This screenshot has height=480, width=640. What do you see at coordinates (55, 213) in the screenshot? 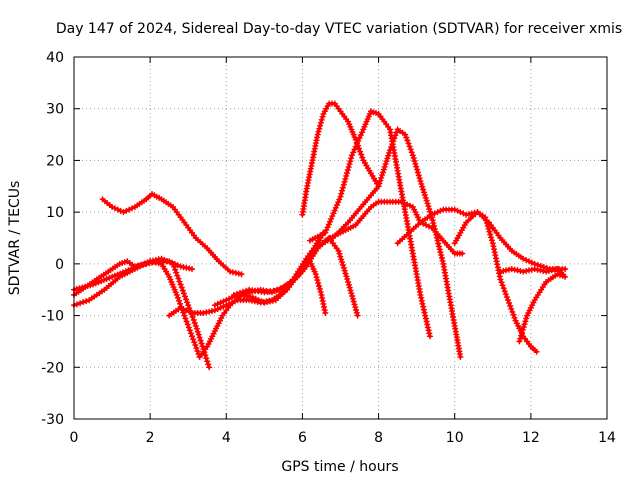
I see `y-tick-label: 10` at bounding box center [55, 213].